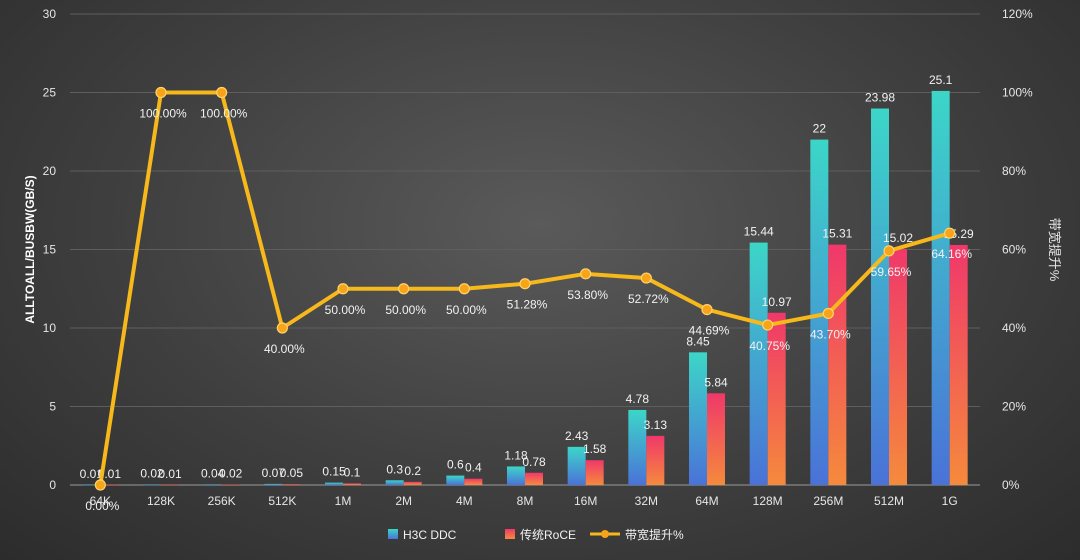 The height and width of the screenshot is (560, 1080). Describe the element at coordinates (527, 305) in the screenshot. I see `line-label: 51.28%` at that location.